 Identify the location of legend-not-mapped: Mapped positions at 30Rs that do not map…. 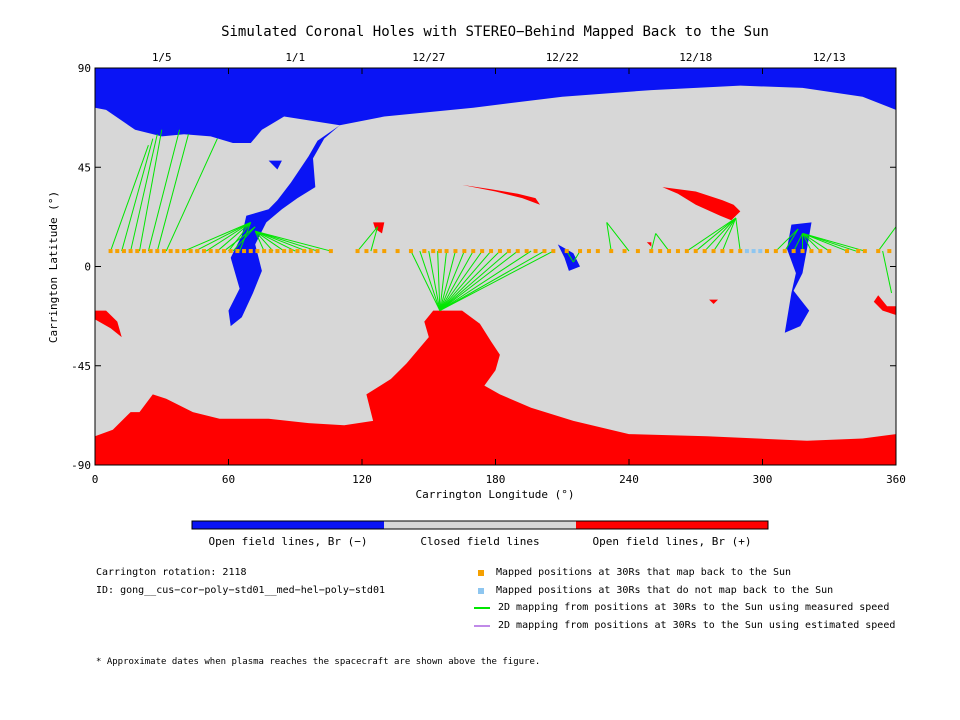
(655, 590).